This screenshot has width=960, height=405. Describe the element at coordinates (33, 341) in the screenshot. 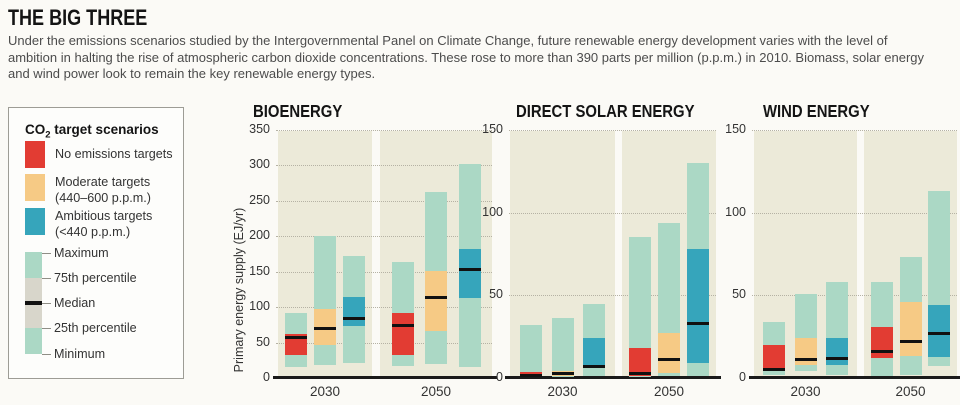

I see `percentile-key-bottom-range` at that location.